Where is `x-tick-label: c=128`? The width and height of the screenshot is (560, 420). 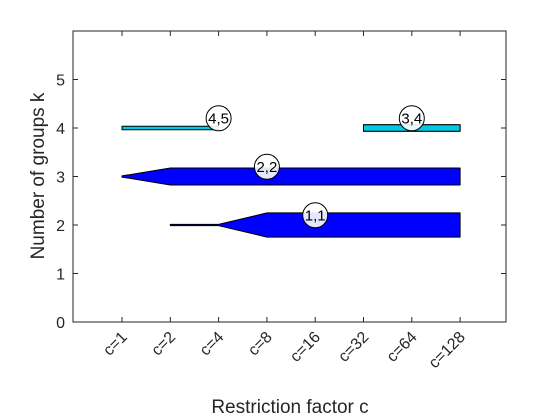
x-tick-label: c=128 is located at coordinates (447, 350).